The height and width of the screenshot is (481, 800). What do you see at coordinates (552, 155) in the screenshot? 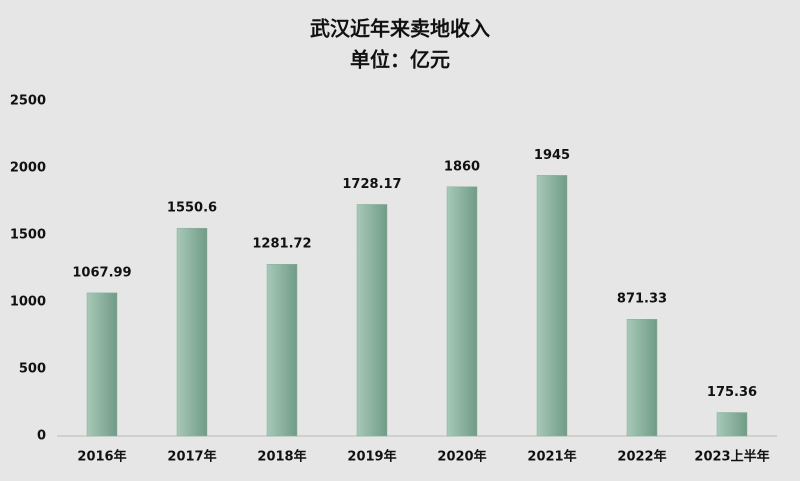
I see `data-label: 1945` at bounding box center [552, 155].